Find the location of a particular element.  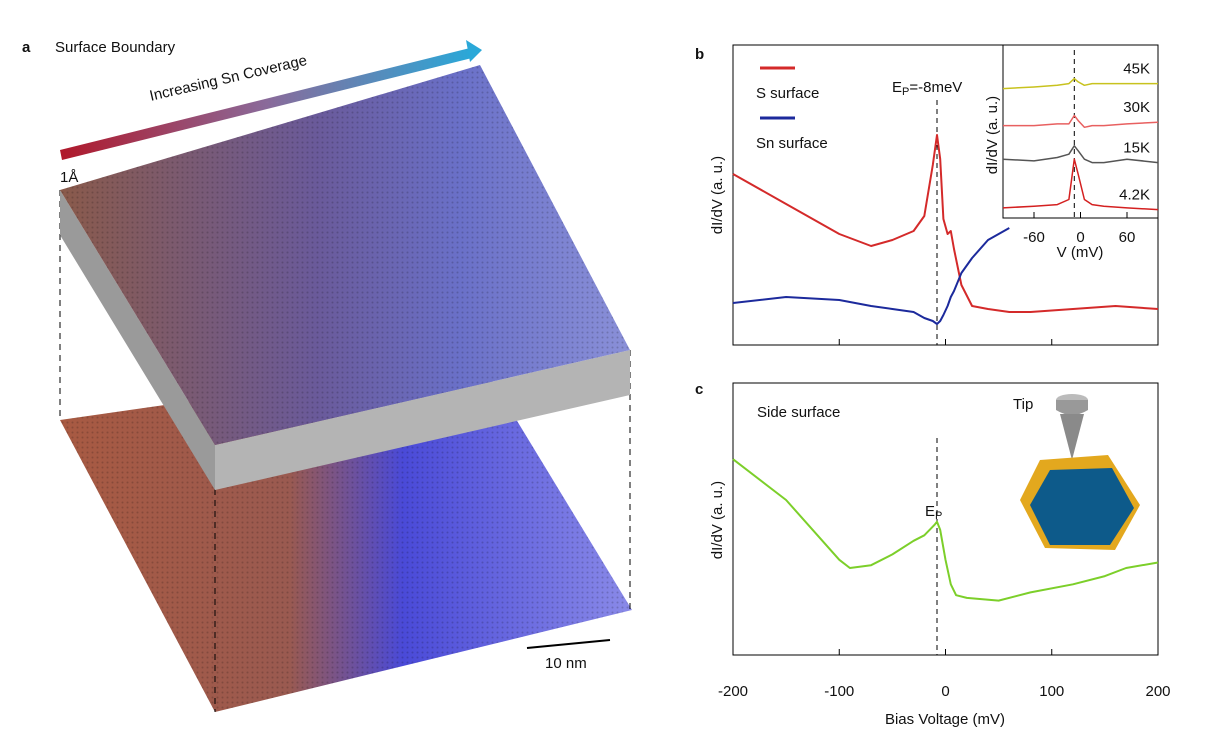

legend-label: S surface is located at coordinates (787, 93).